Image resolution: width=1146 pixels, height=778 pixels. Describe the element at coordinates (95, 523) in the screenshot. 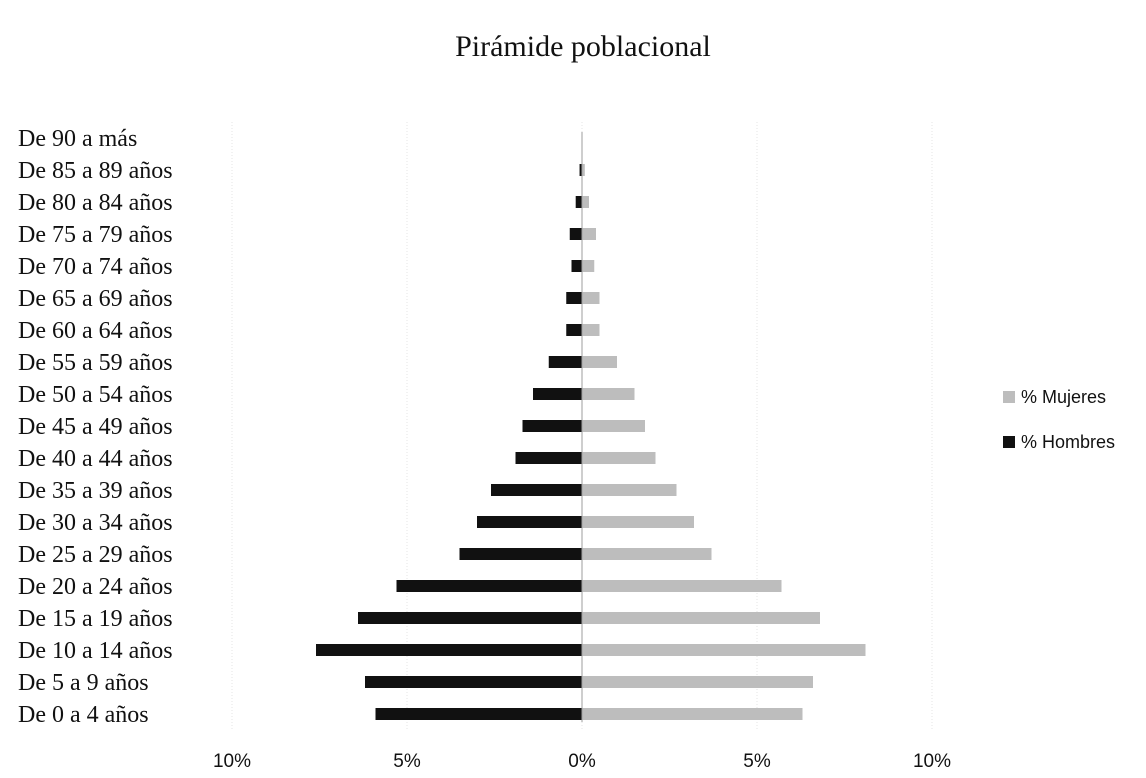

I see `category-label: De 30 a 34 años` at that location.